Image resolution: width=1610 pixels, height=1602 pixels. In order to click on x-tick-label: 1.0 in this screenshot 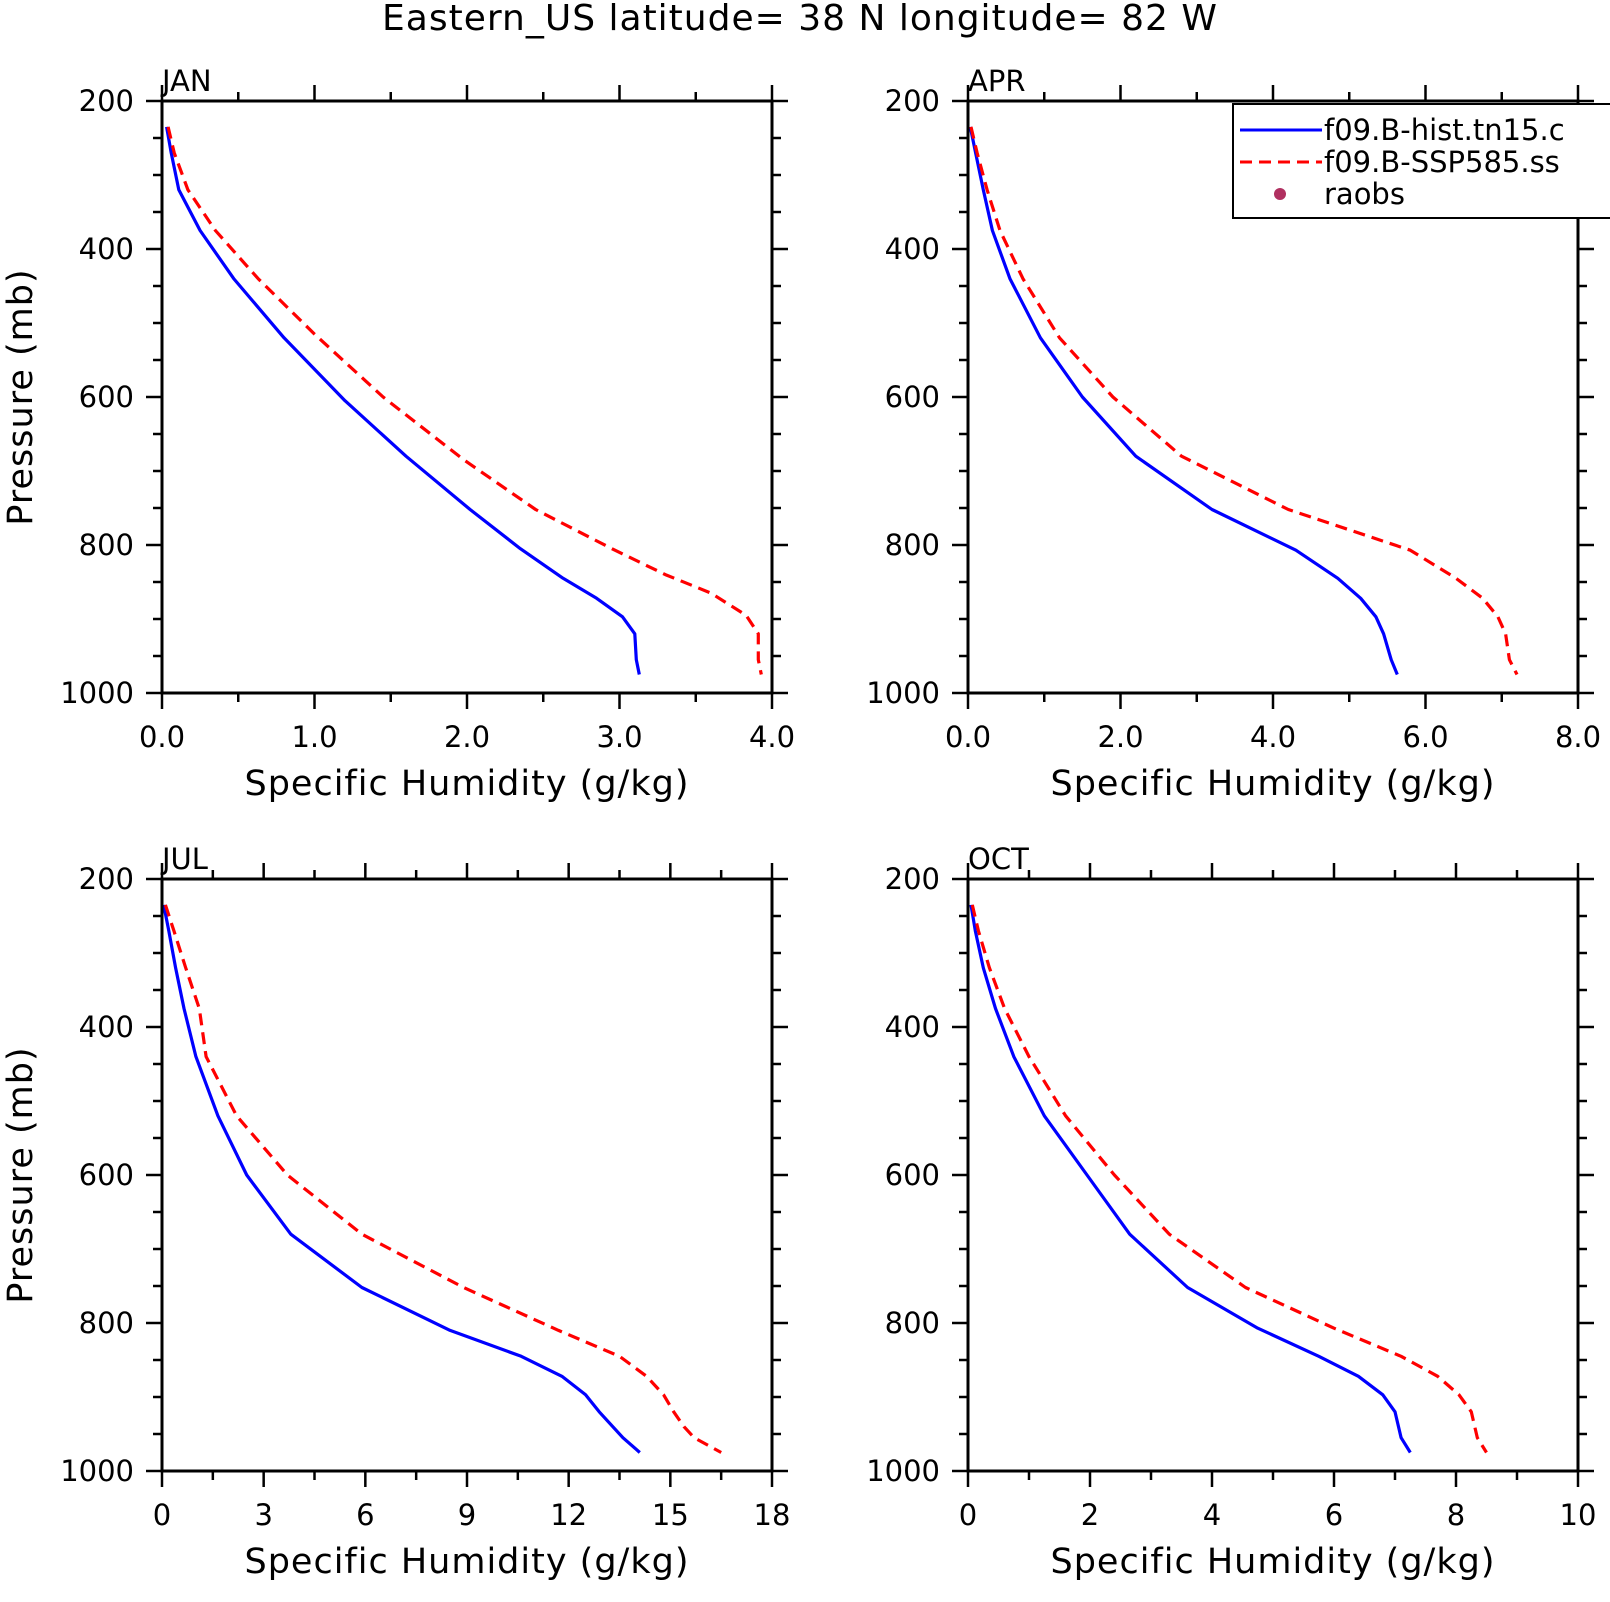, I will do `click(314, 737)`.